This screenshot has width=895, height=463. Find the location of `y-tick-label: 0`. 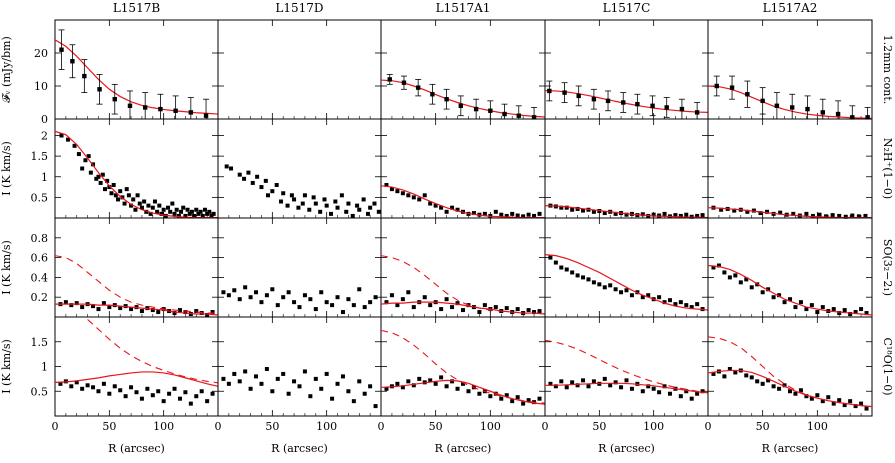

y-tick-label: 0 is located at coordinates (44, 119).